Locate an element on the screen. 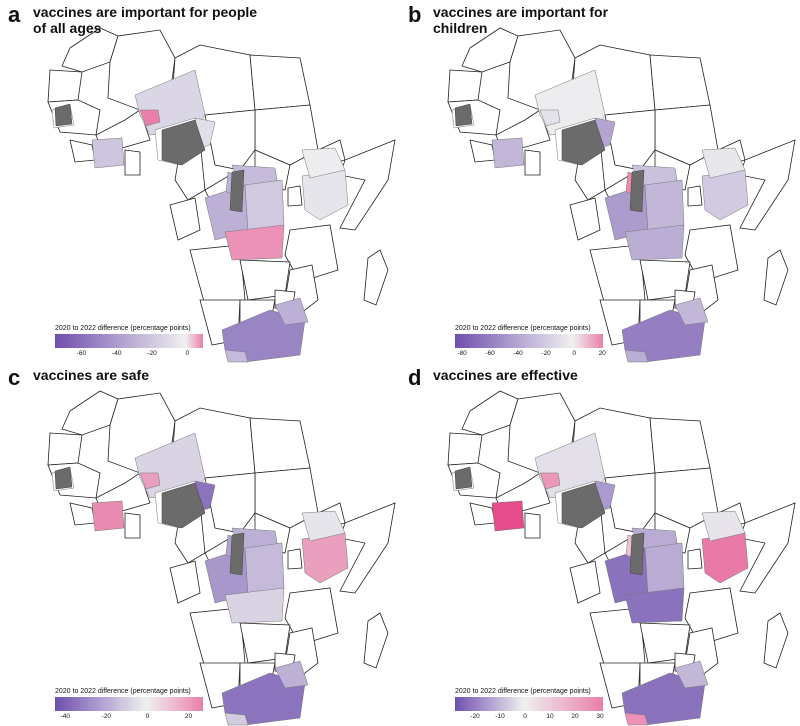 The width and height of the screenshot is (800, 726). legend-tick-label: 10 is located at coordinates (550, 716).